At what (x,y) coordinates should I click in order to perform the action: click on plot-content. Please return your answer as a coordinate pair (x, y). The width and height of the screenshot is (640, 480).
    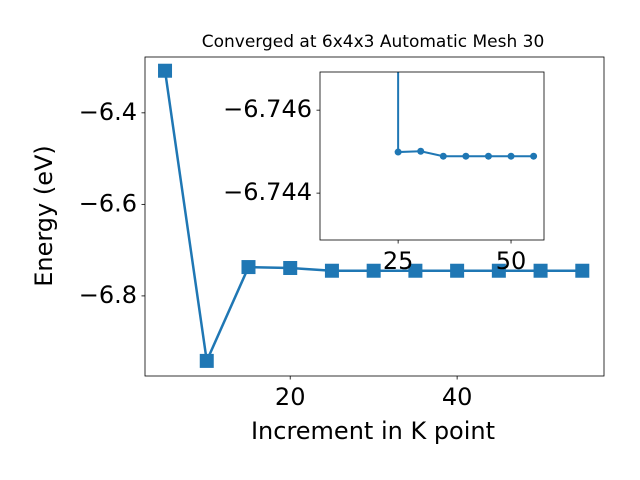
    Looking at the image, I should click on (466, 116).